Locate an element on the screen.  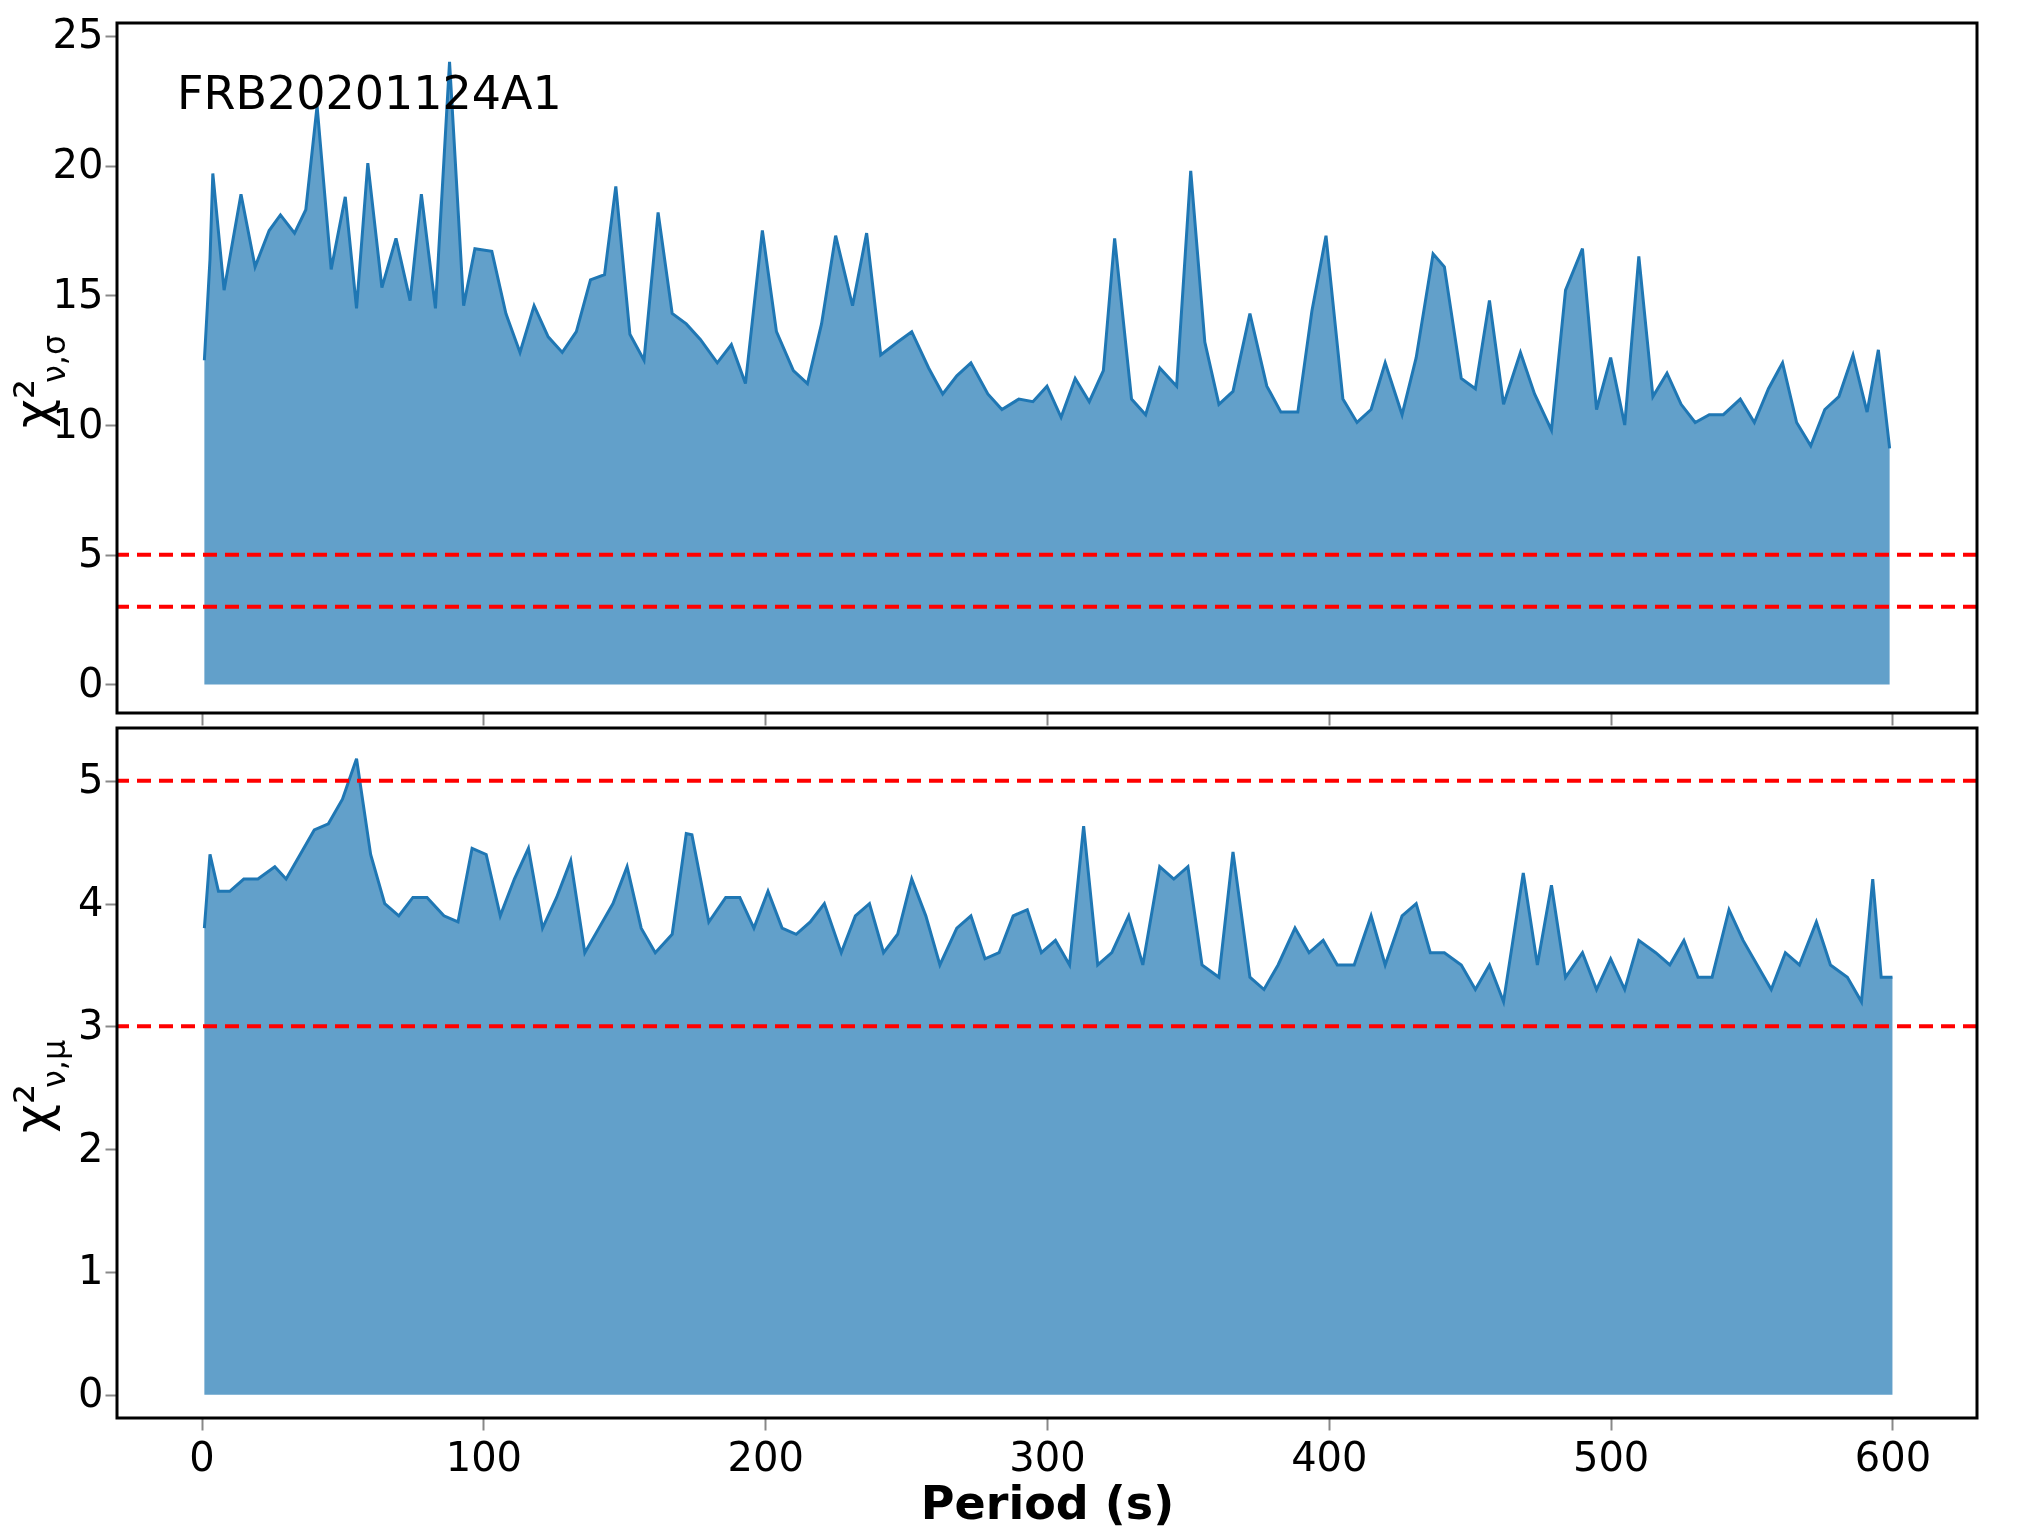
x-tick-label: 500 is located at coordinates (1611, 1456).